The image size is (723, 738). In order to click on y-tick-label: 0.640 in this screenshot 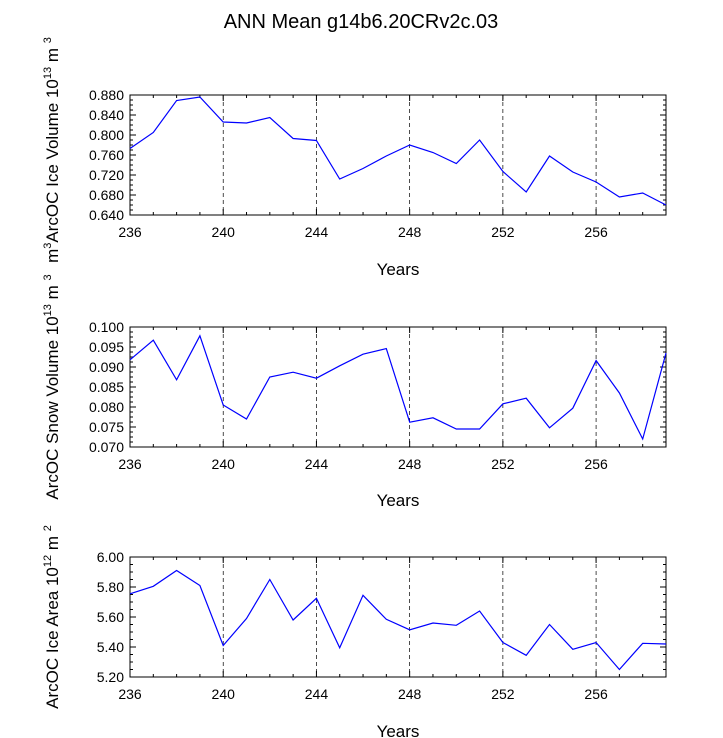, I will do `click(106, 215)`.